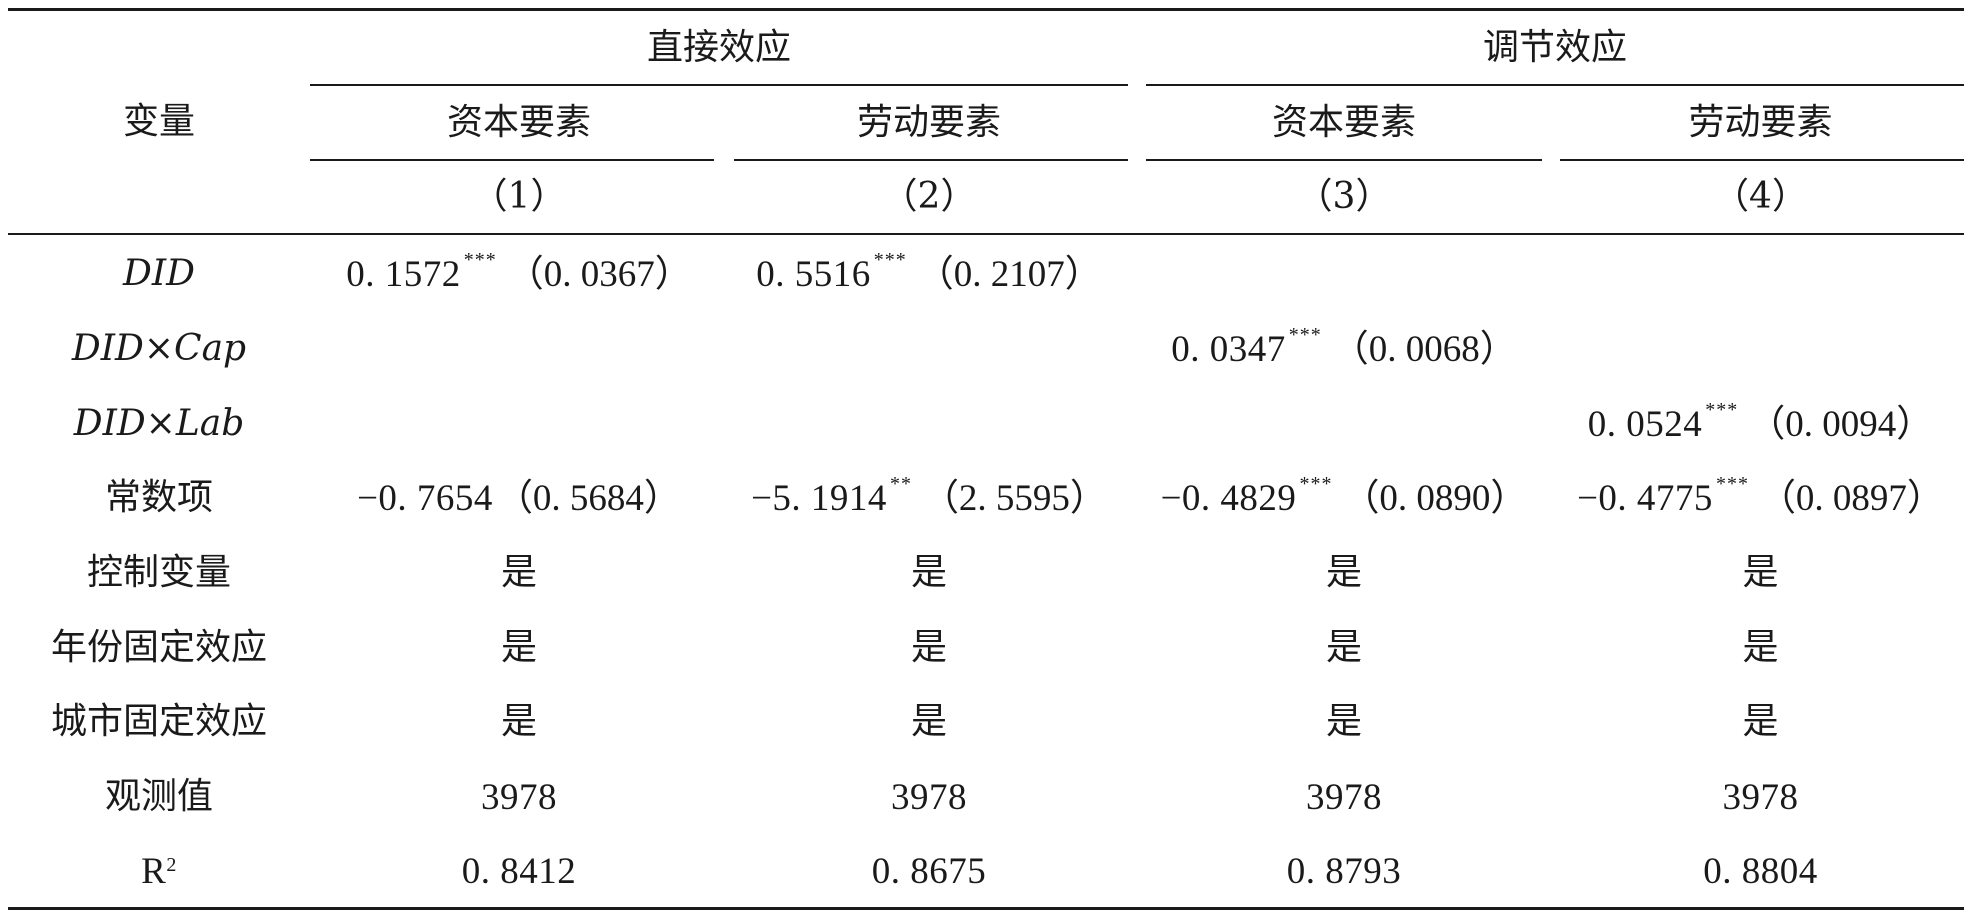 Image resolution: width=1971 pixels, height=918 pixels. I want to click on table-cell: −0. 7654 （0. 5684）, so click(519, 498).